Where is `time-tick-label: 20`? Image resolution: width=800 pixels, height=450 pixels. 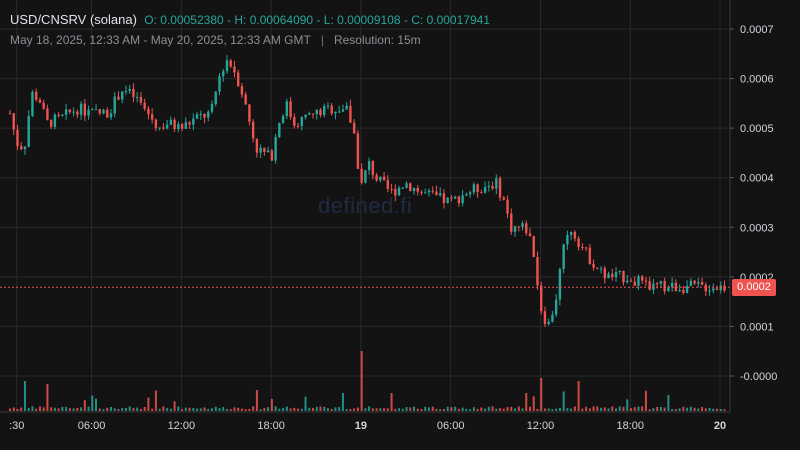
time-tick-label: 20 is located at coordinates (720, 426).